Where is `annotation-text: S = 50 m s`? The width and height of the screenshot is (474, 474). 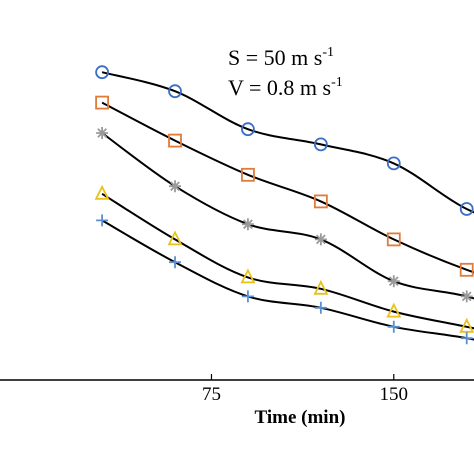 annotation-text: S = 50 m s is located at coordinates (275, 57).